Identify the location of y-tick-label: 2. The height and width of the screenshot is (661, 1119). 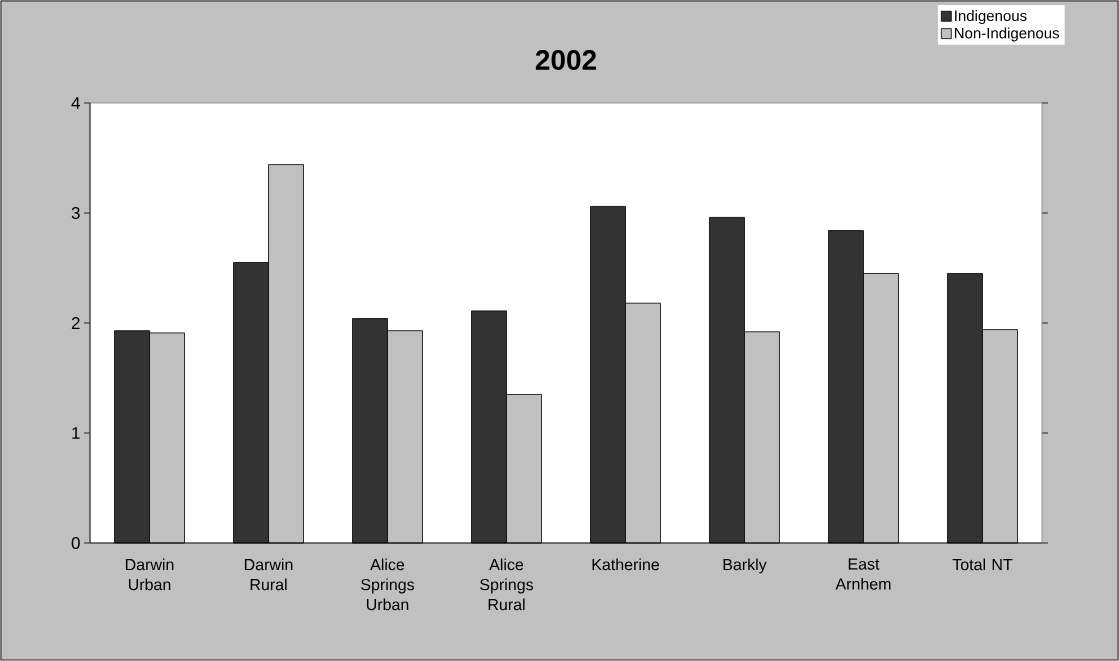
(75, 323).